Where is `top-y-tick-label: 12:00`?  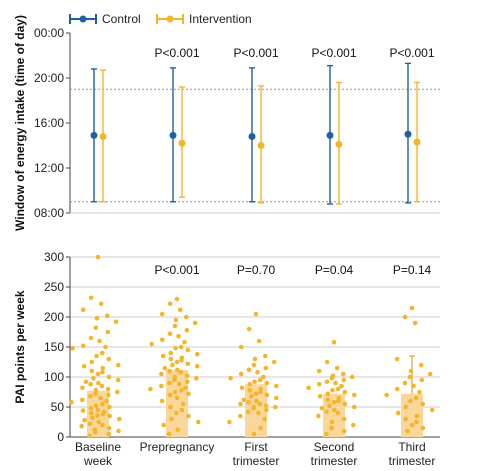 top-y-tick-label: 12:00 is located at coordinates (49, 168).